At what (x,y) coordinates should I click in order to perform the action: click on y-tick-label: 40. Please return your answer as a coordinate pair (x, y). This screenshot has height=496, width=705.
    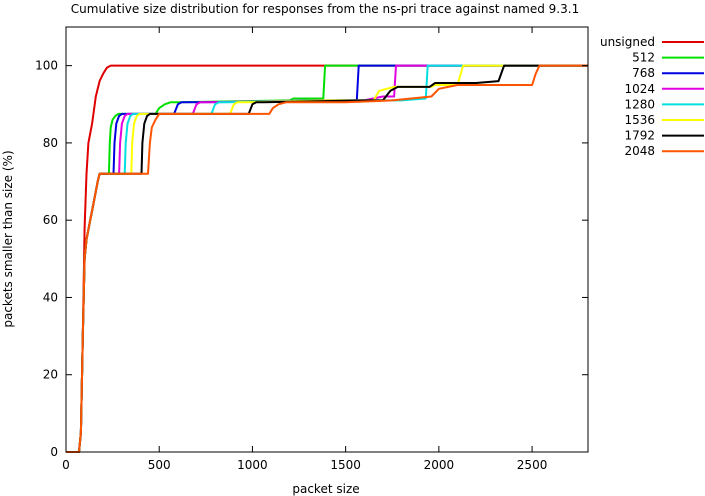
    Looking at the image, I should click on (50, 297).